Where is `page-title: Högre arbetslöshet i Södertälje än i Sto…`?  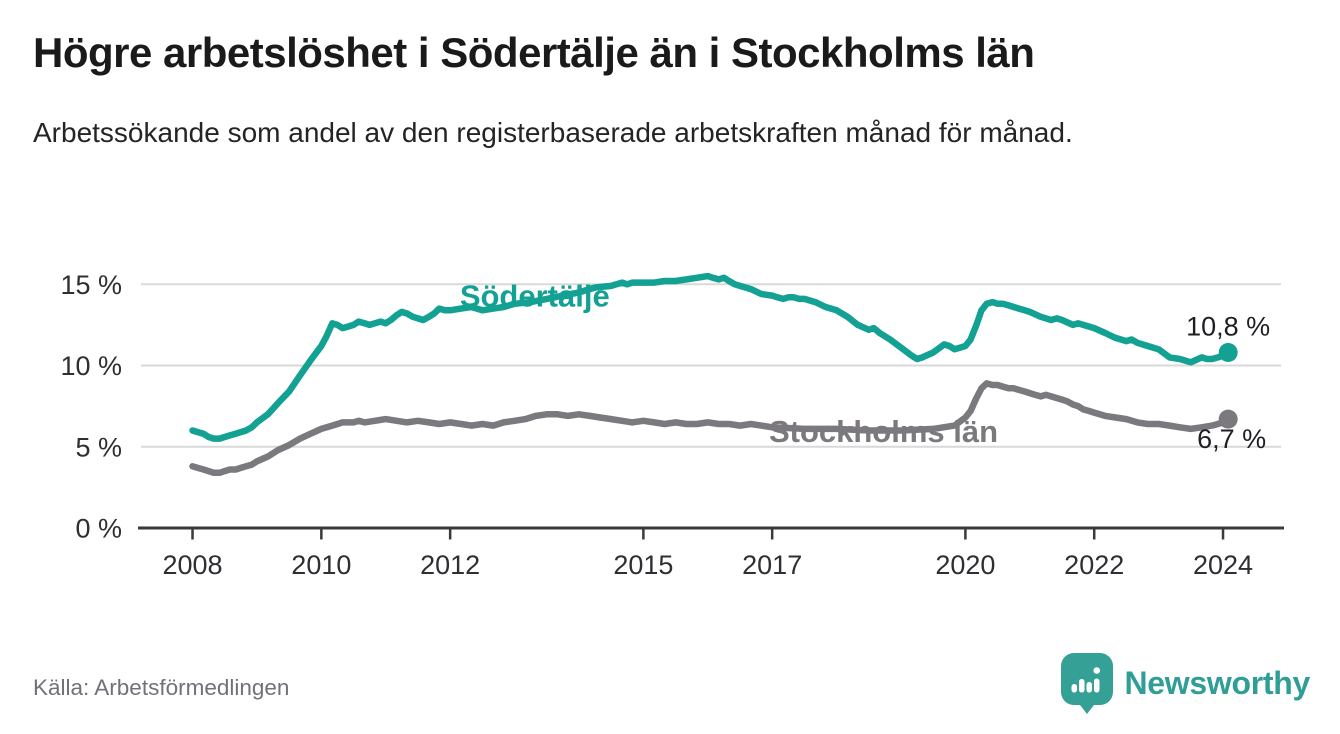
page-title: Högre arbetslöshet i Södertälje än i Sto… is located at coordinates (534, 52).